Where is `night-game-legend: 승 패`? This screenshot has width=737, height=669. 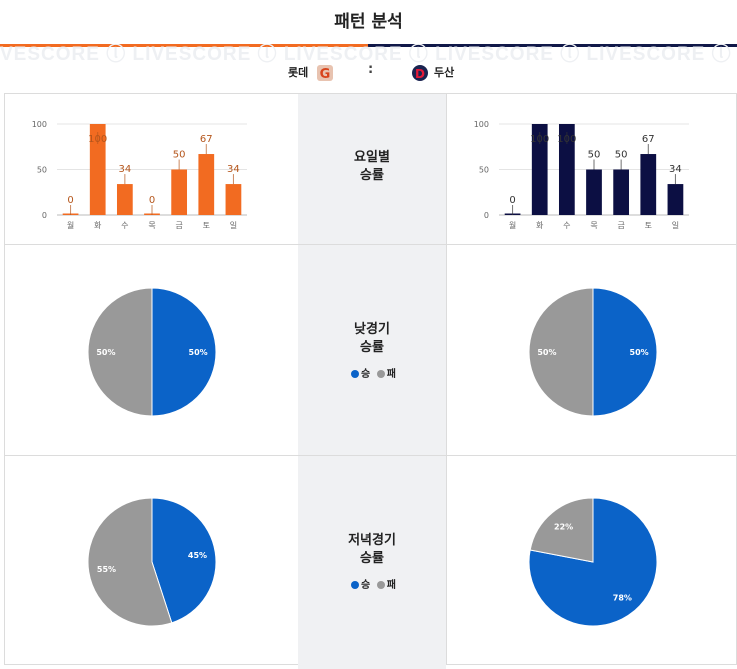
night-game-legend: 승 패 is located at coordinates (372, 583).